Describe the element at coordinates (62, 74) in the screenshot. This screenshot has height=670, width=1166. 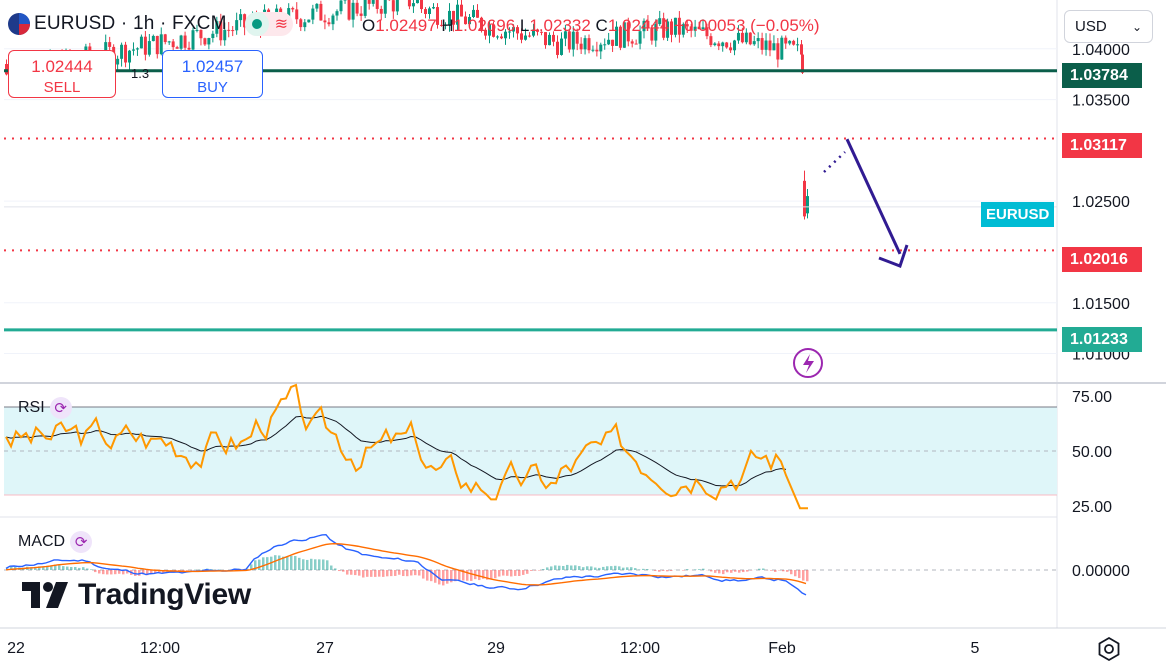
I see `sell-button: 1.02444 SELL` at that location.